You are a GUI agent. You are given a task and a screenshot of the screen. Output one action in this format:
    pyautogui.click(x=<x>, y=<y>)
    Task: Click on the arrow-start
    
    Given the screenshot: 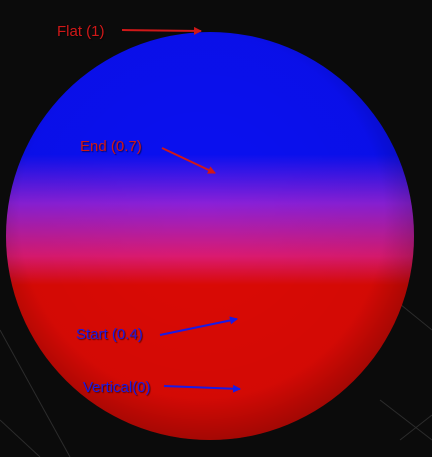 What is the action you would take?
    pyautogui.click(x=198, y=326)
    